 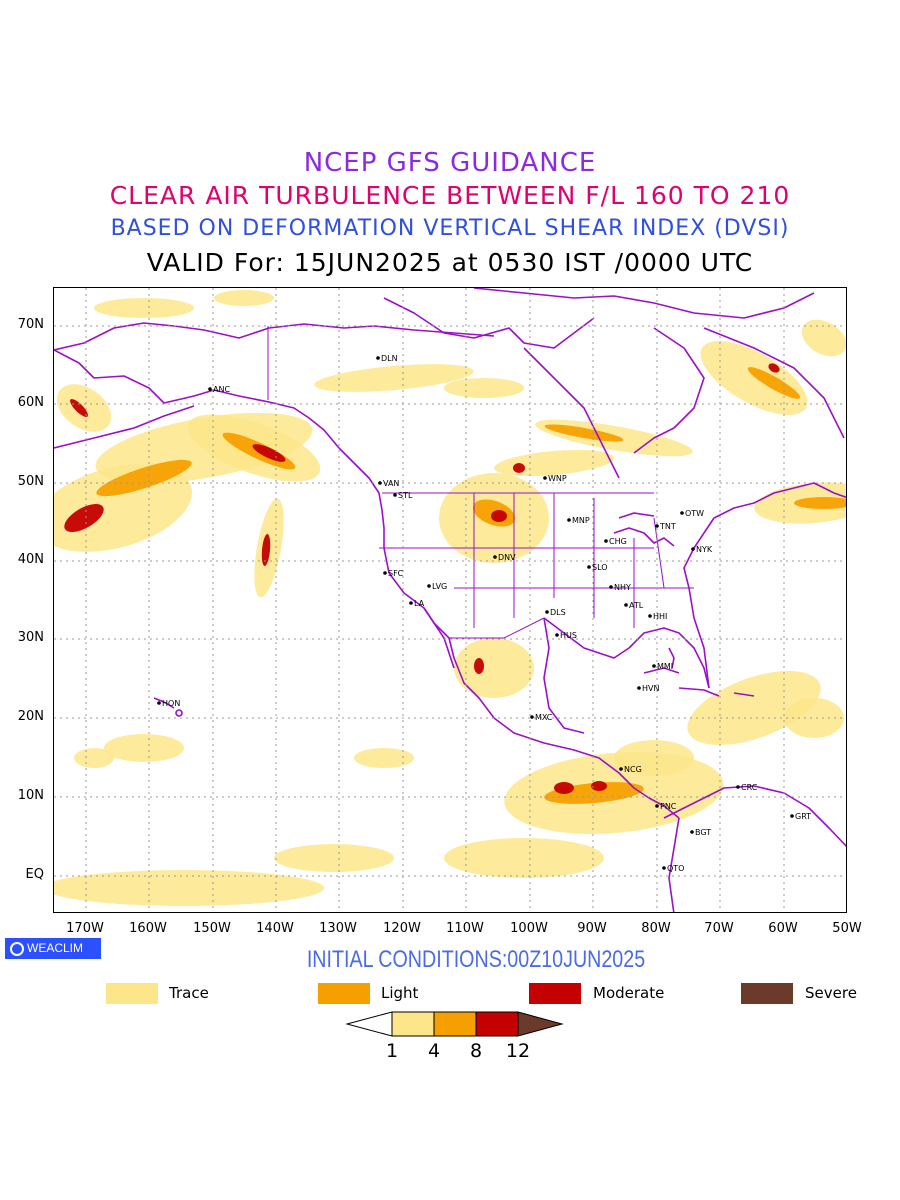 I want to click on station-label-mnp: MNP, so click(x=581, y=520).